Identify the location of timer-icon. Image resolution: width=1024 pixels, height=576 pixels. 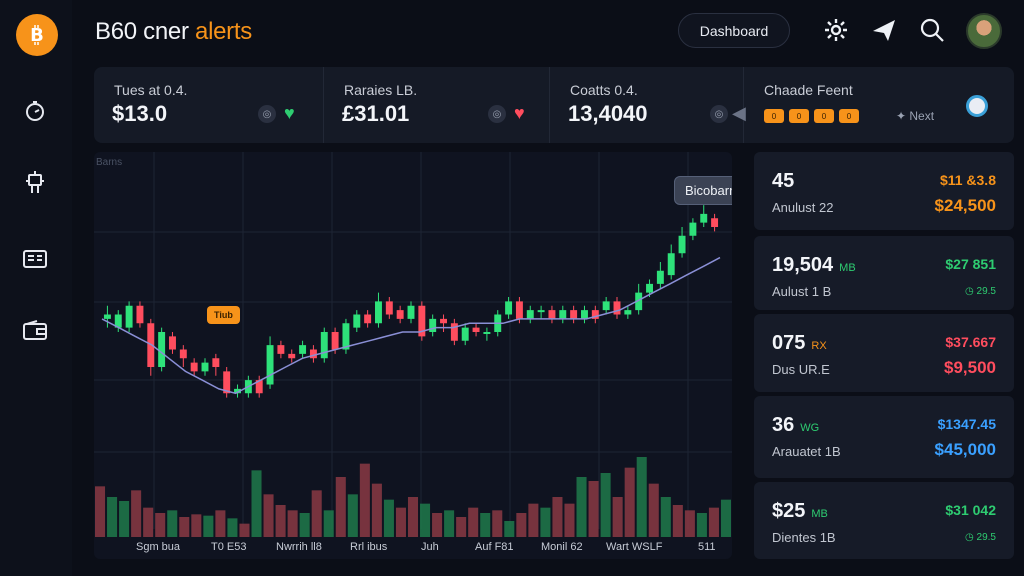
(35, 111).